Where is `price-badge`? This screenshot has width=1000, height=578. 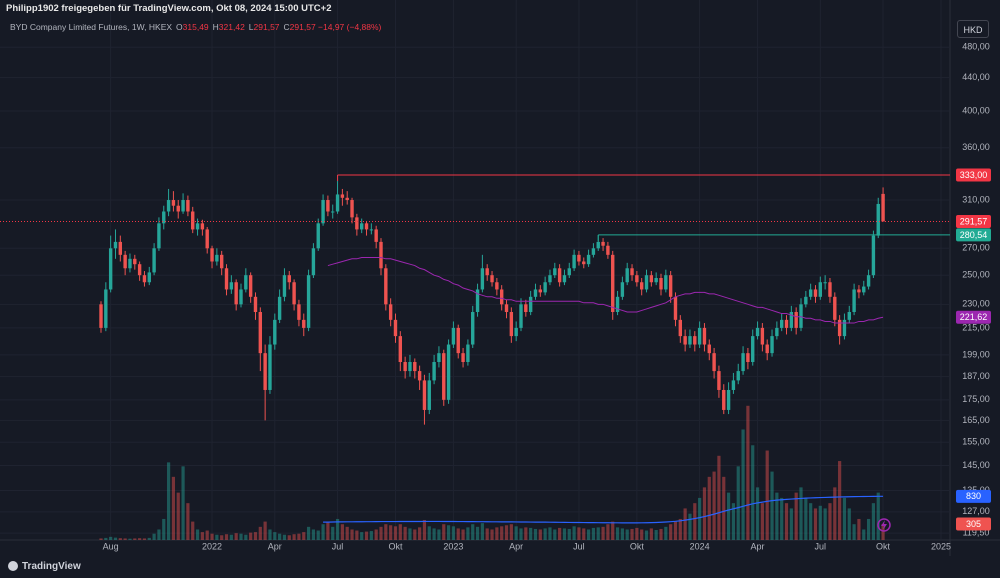
price-badge is located at coordinates (973, 221).